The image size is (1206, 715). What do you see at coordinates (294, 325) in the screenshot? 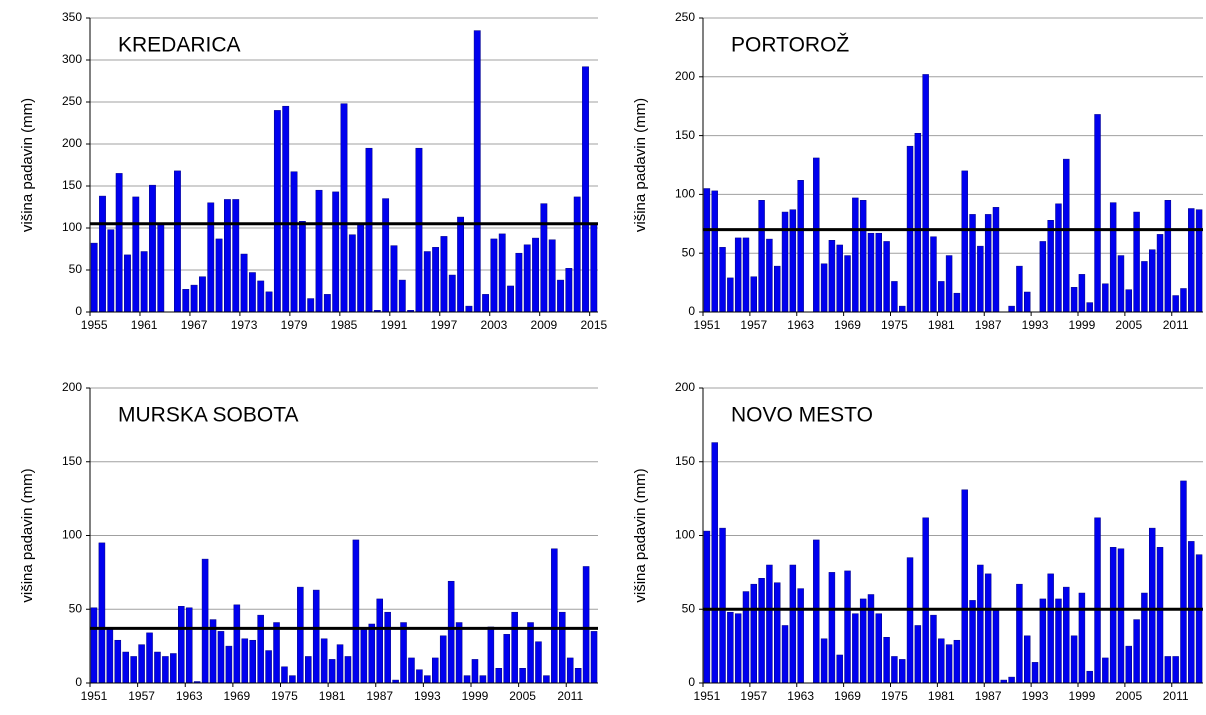
I see `x-tick-label: 1979` at bounding box center [294, 325].